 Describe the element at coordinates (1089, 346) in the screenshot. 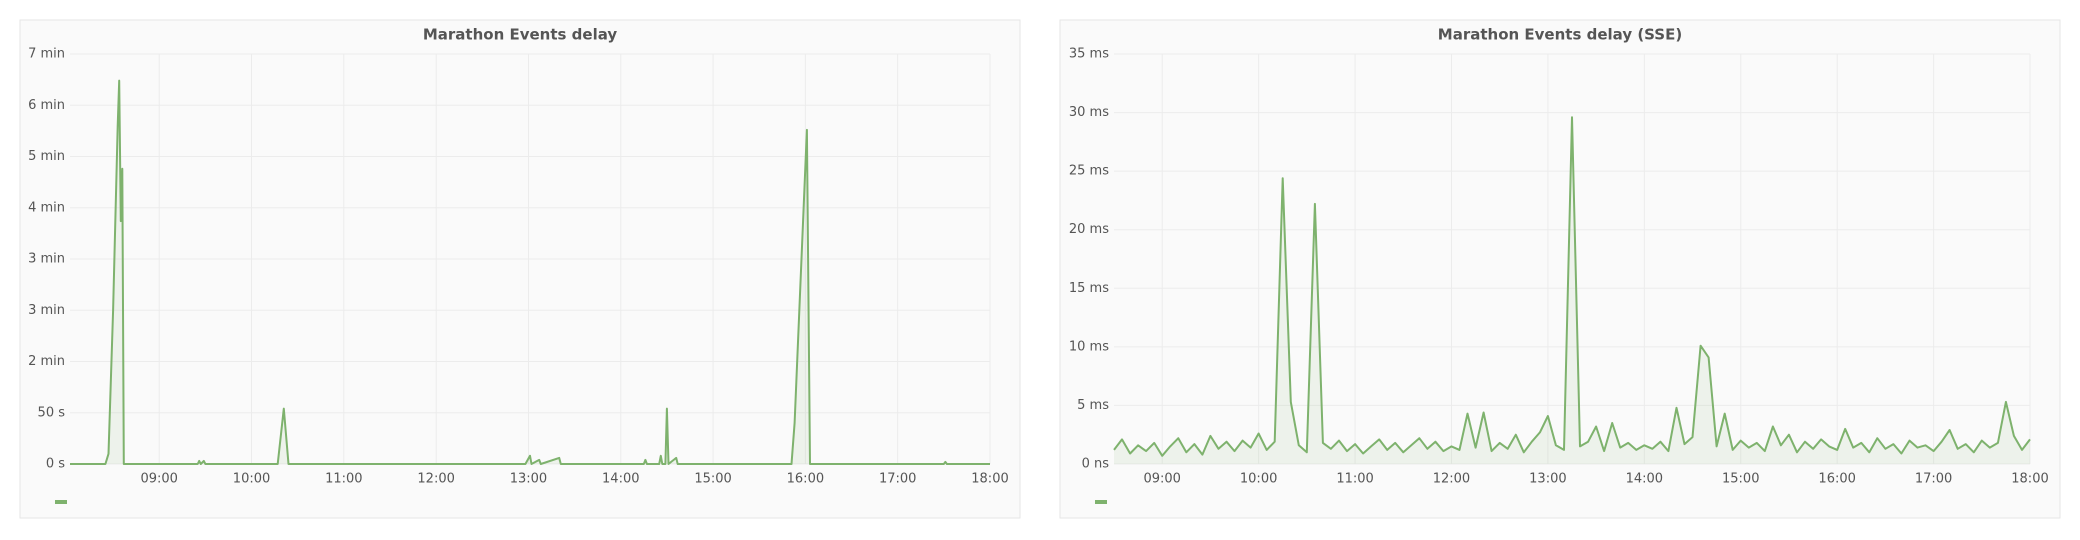

I see `y-tick-label: 10 ms` at that location.